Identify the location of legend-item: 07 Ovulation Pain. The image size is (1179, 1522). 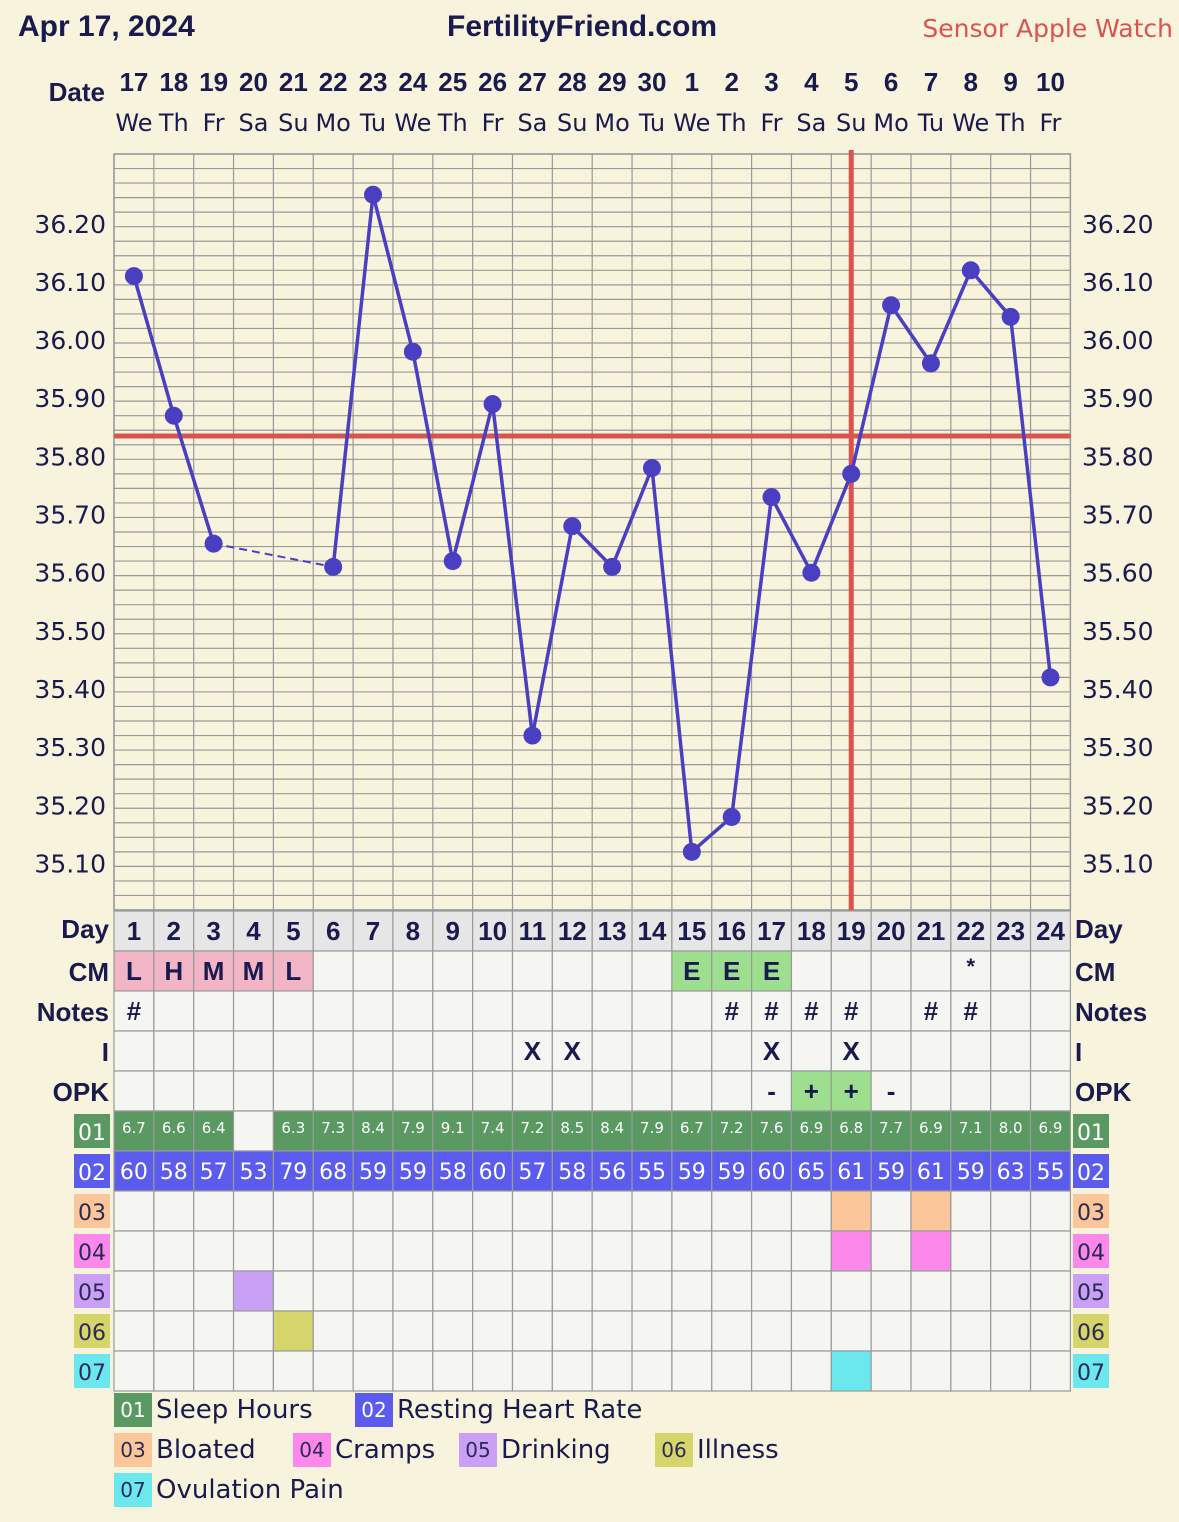
(229, 1490).